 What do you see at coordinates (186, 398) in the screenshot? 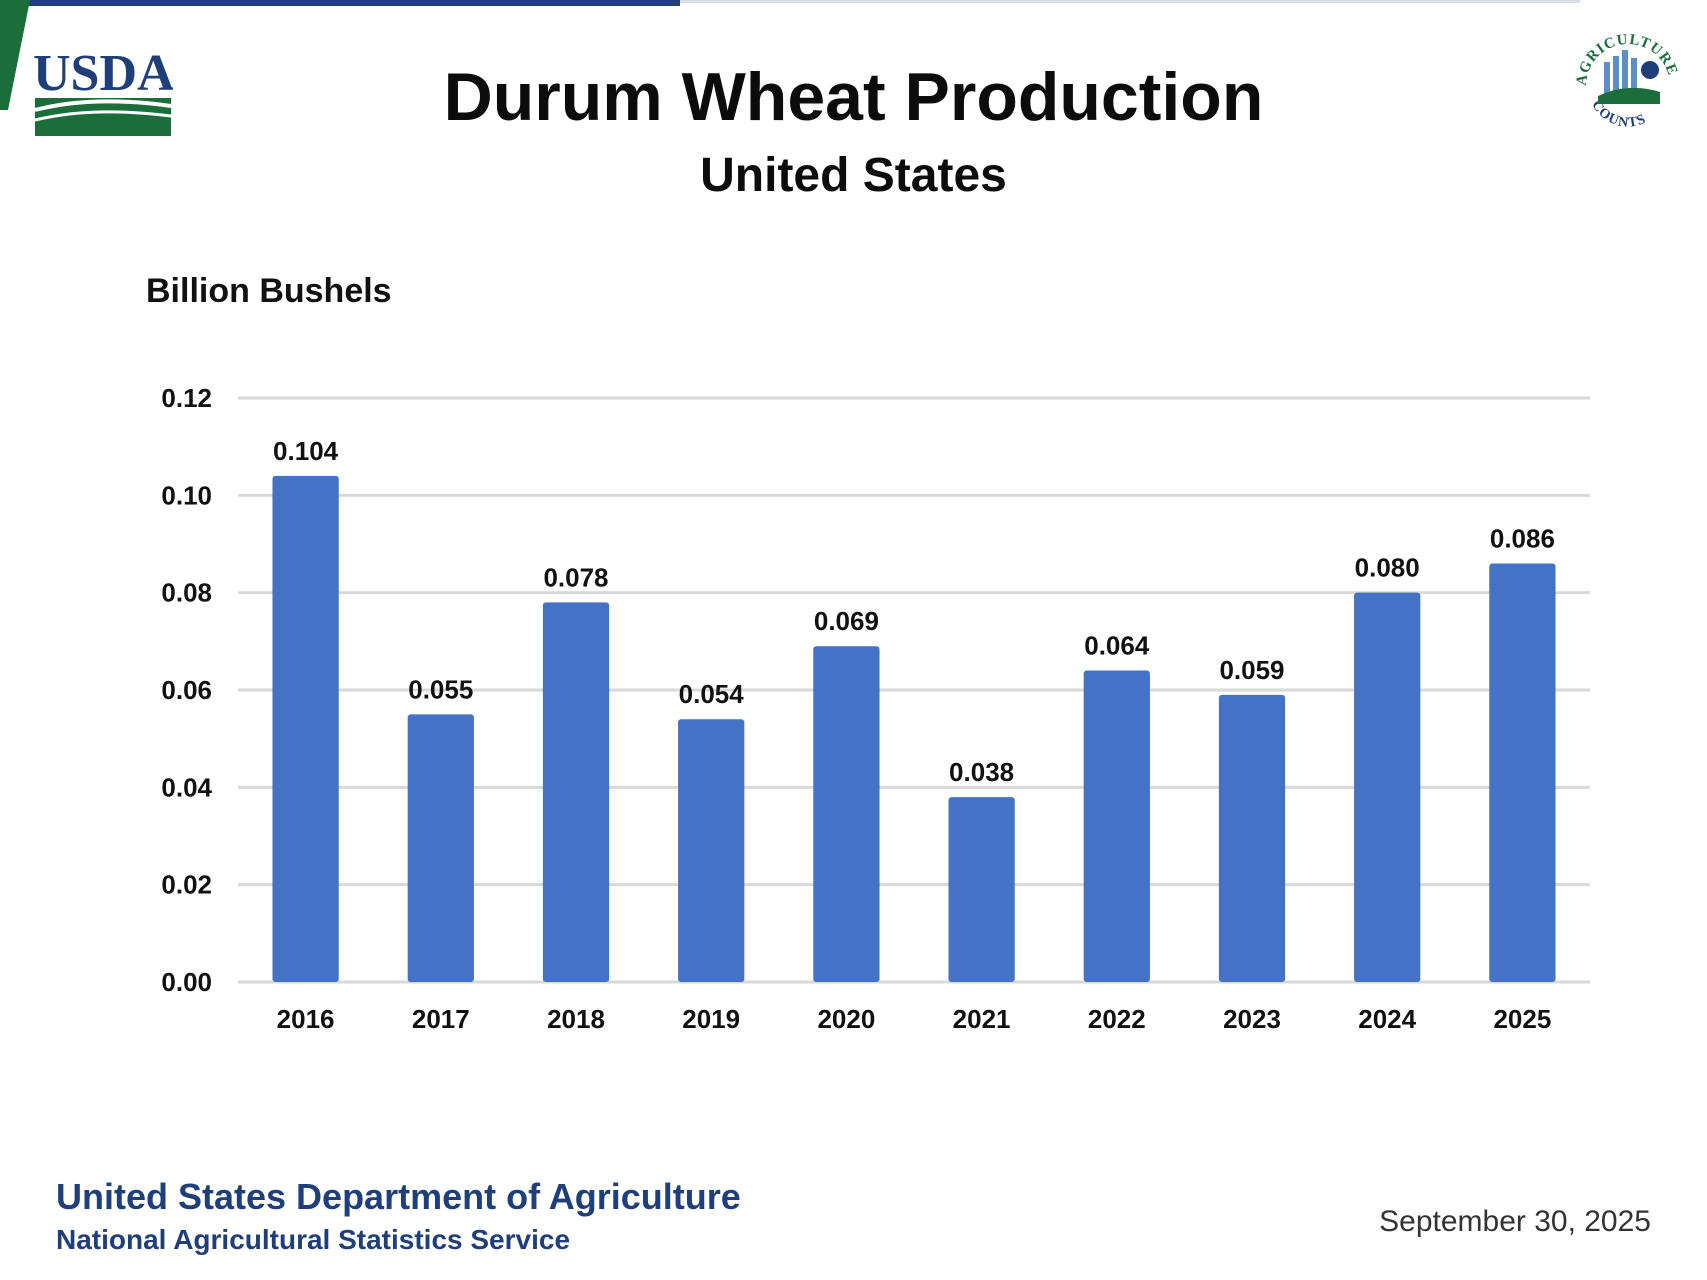
I see `y-tick-label: 0.12` at bounding box center [186, 398].